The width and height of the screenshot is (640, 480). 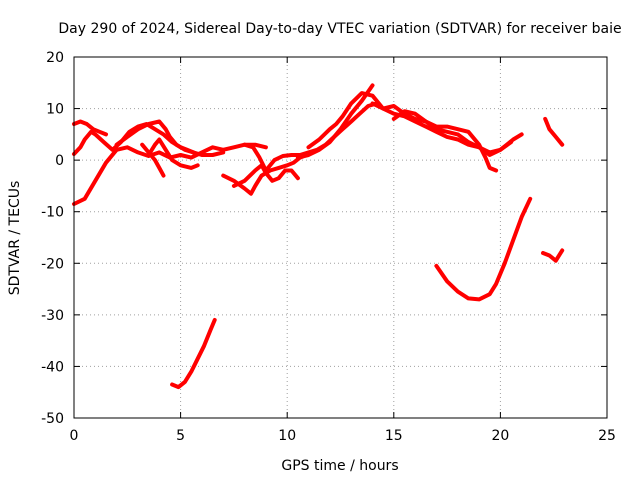 I want to click on x-tick-label: 0, so click(x=74, y=436).